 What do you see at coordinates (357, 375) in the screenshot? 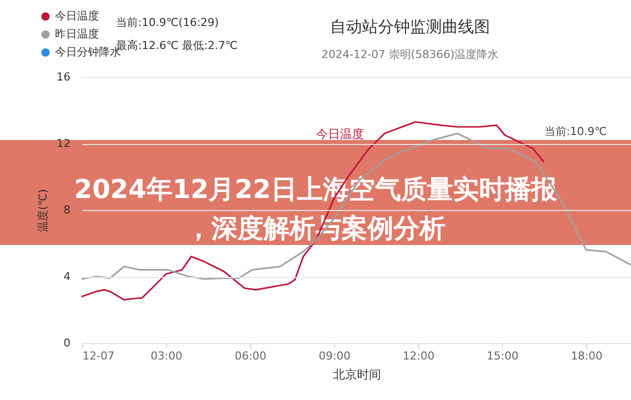
I see `x-axis-title: 北京时间` at bounding box center [357, 375].